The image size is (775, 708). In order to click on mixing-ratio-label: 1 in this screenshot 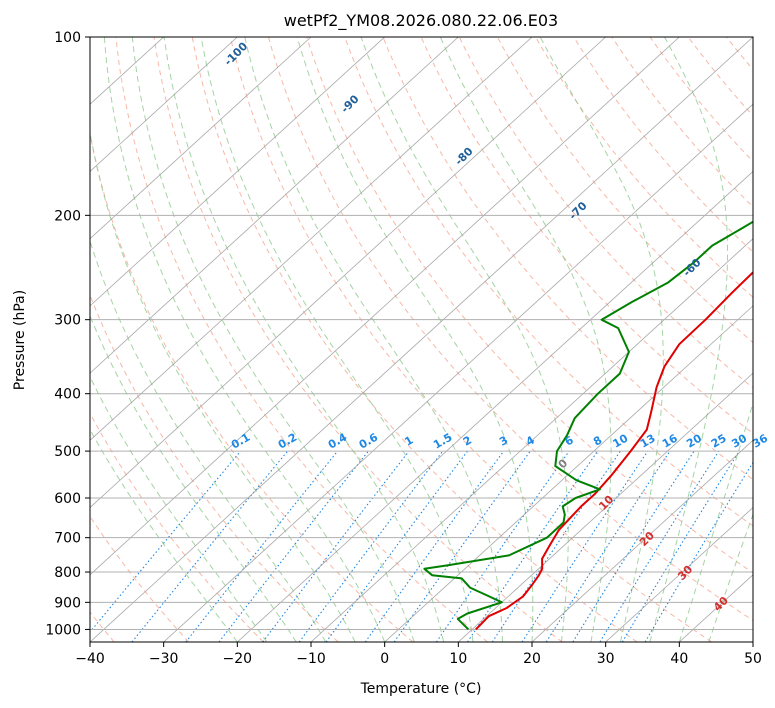, I will do `click(408, 441)`.